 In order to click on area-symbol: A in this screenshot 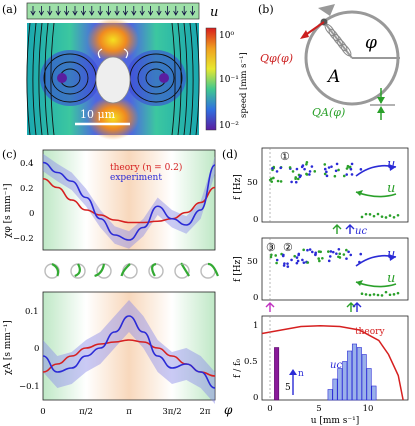, I will do `click(333, 77)`.